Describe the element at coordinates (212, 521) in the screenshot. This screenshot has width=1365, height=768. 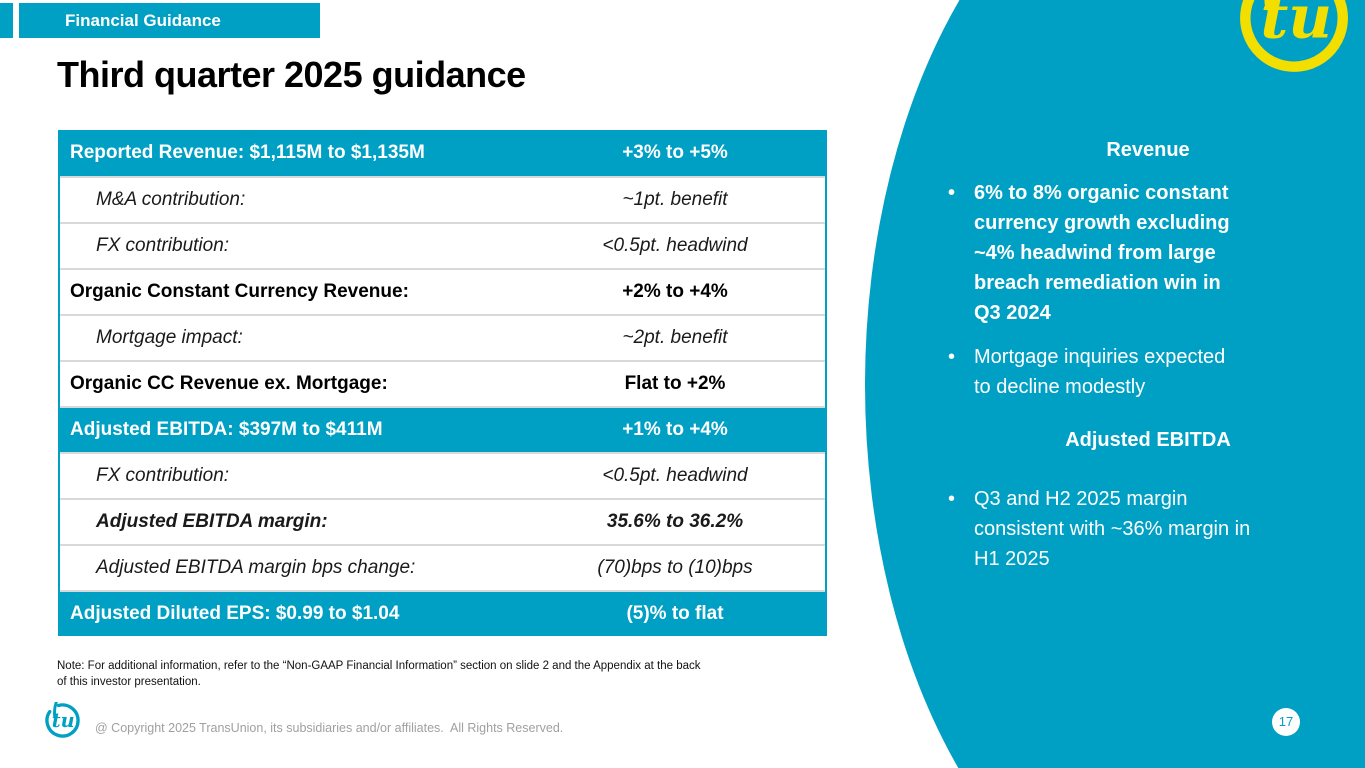
I see `row-label: Adjusted EBITDA margin:` at that location.